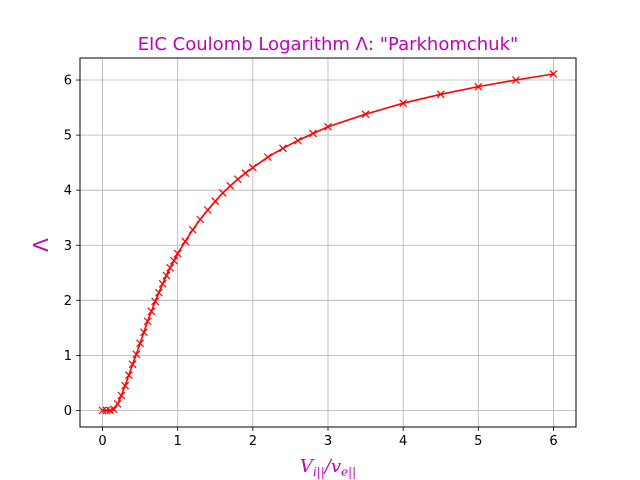  What do you see at coordinates (68, 356) in the screenshot?
I see `y-tick-label: 1` at bounding box center [68, 356].